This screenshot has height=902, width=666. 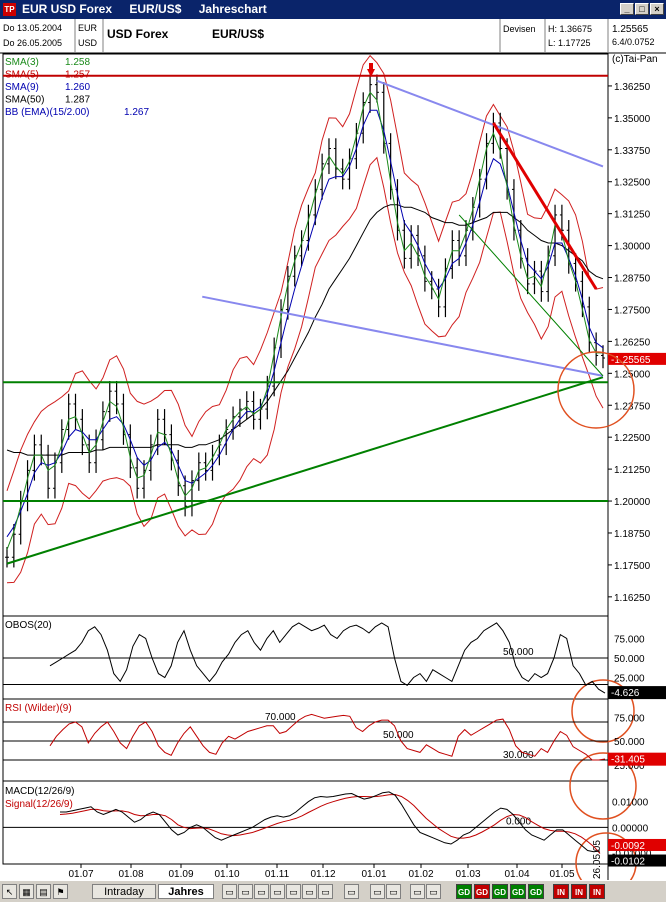 What do you see at coordinates (325, 891) in the screenshot?
I see `toolbar-icon-7: ▭` at bounding box center [325, 891].